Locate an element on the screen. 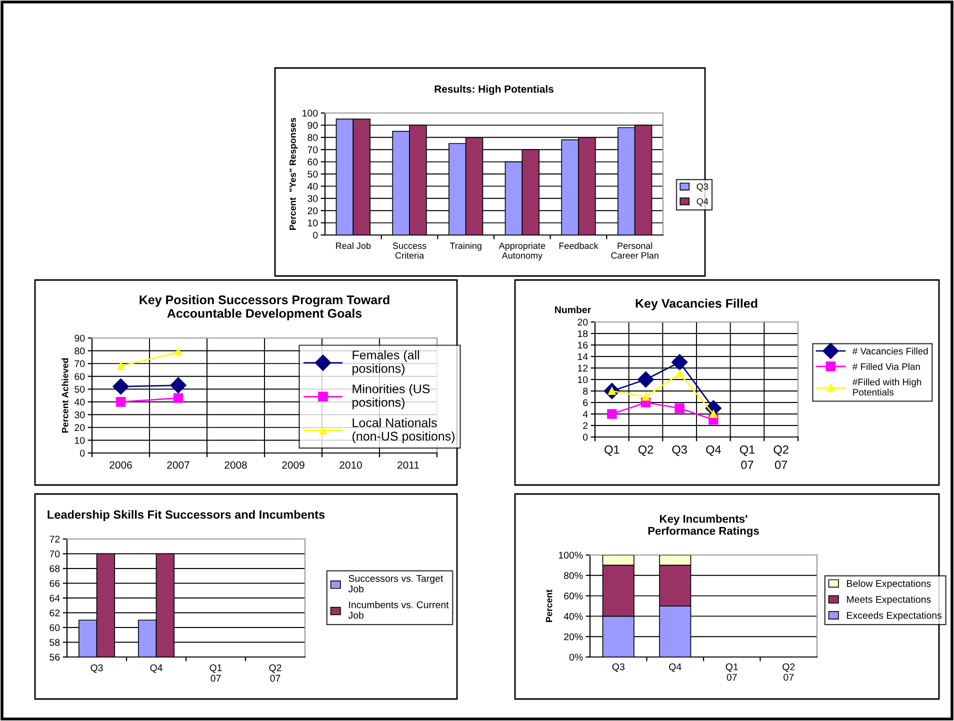  y-tick-label: 12 is located at coordinates (583, 368).